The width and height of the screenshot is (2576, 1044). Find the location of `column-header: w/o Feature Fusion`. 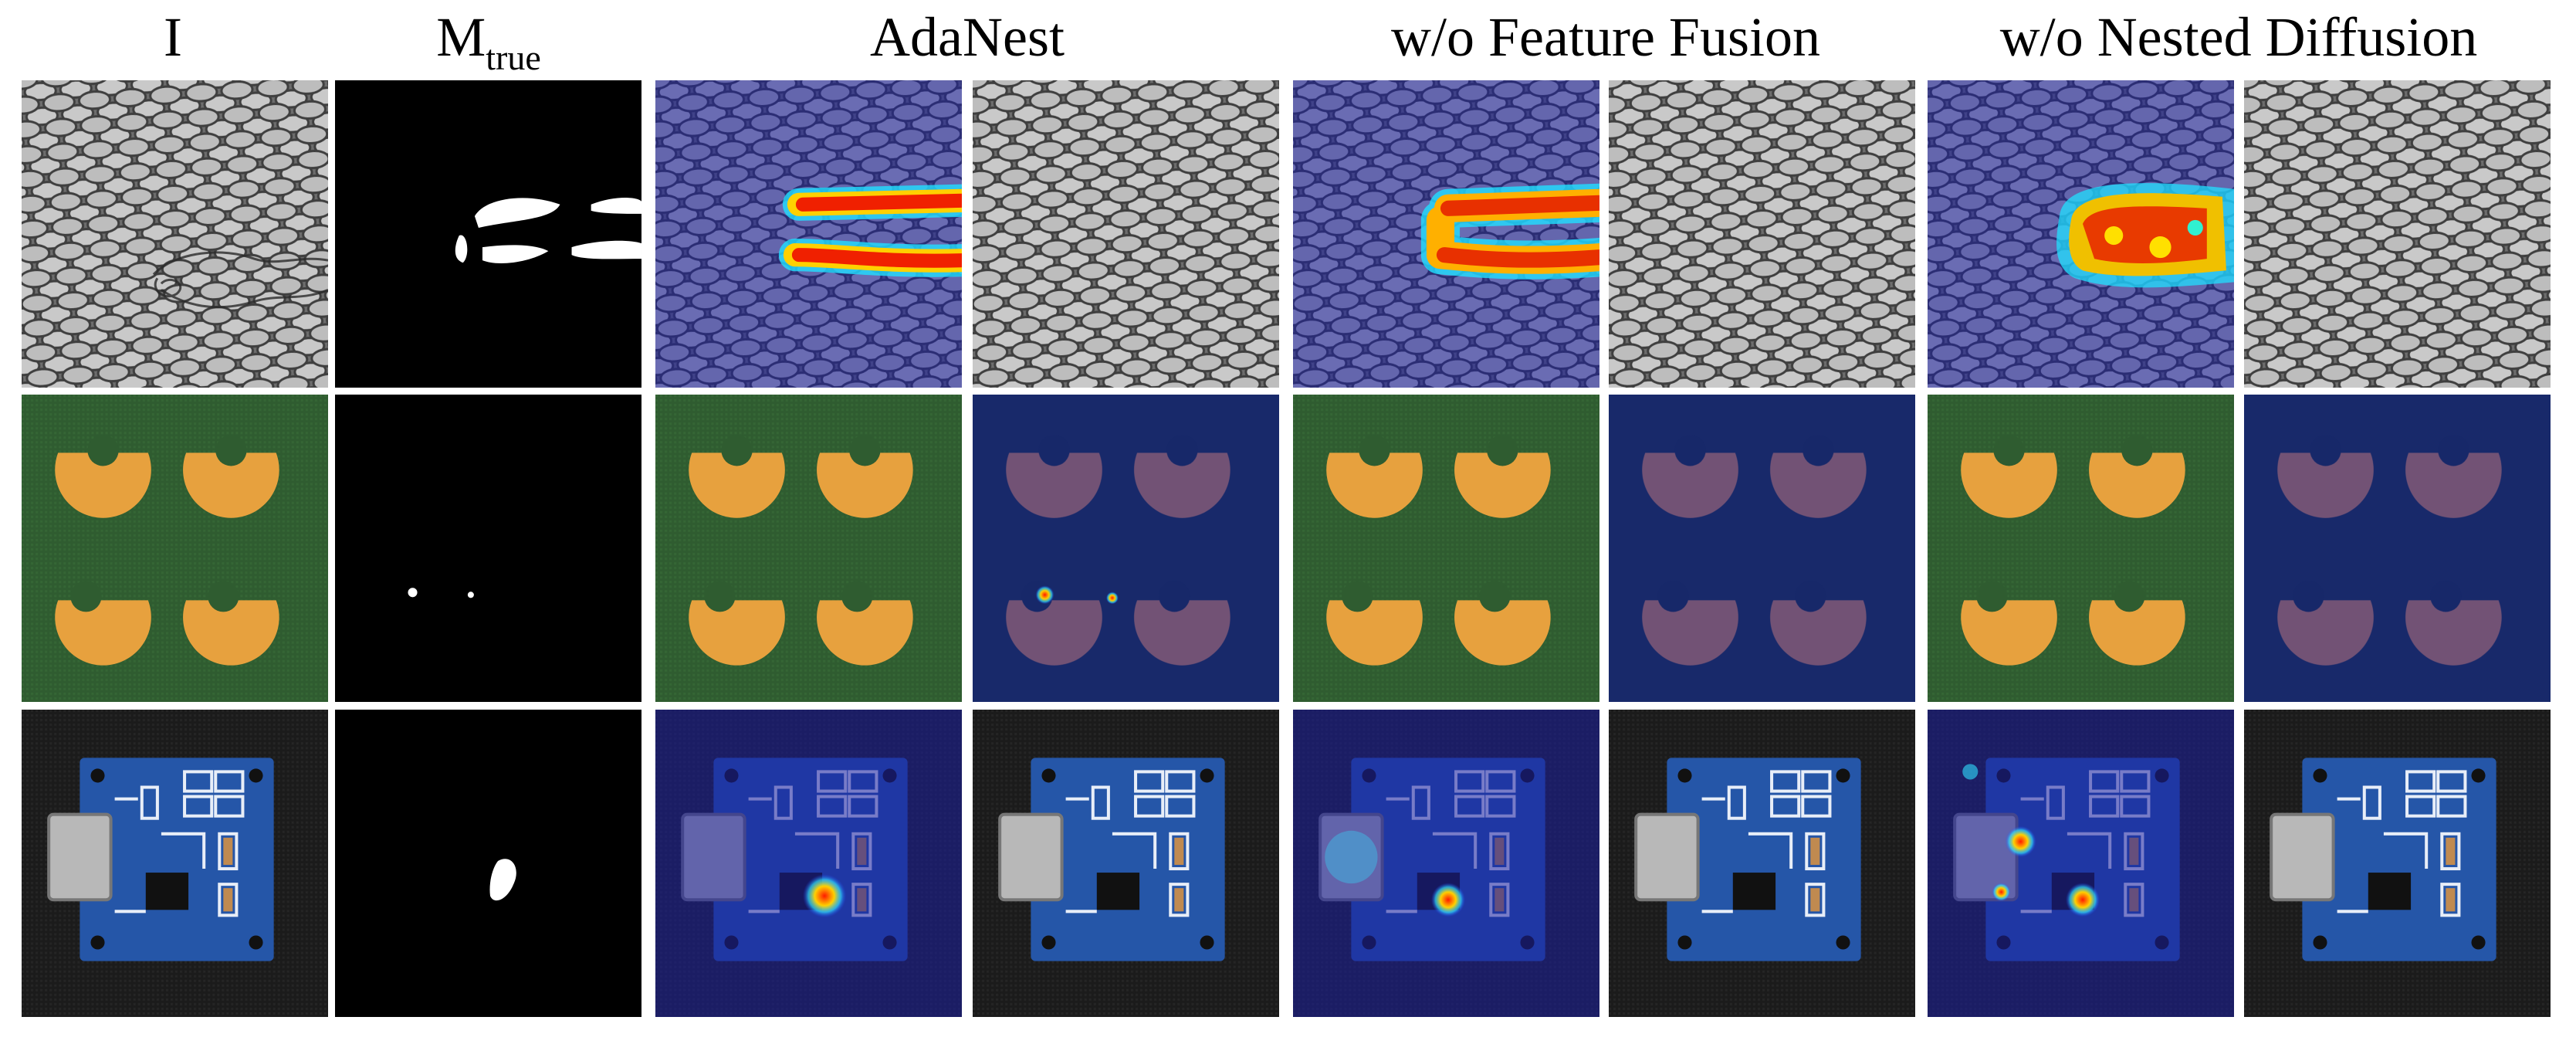

column-header: w/o Feature Fusion is located at coordinates (1606, 37).